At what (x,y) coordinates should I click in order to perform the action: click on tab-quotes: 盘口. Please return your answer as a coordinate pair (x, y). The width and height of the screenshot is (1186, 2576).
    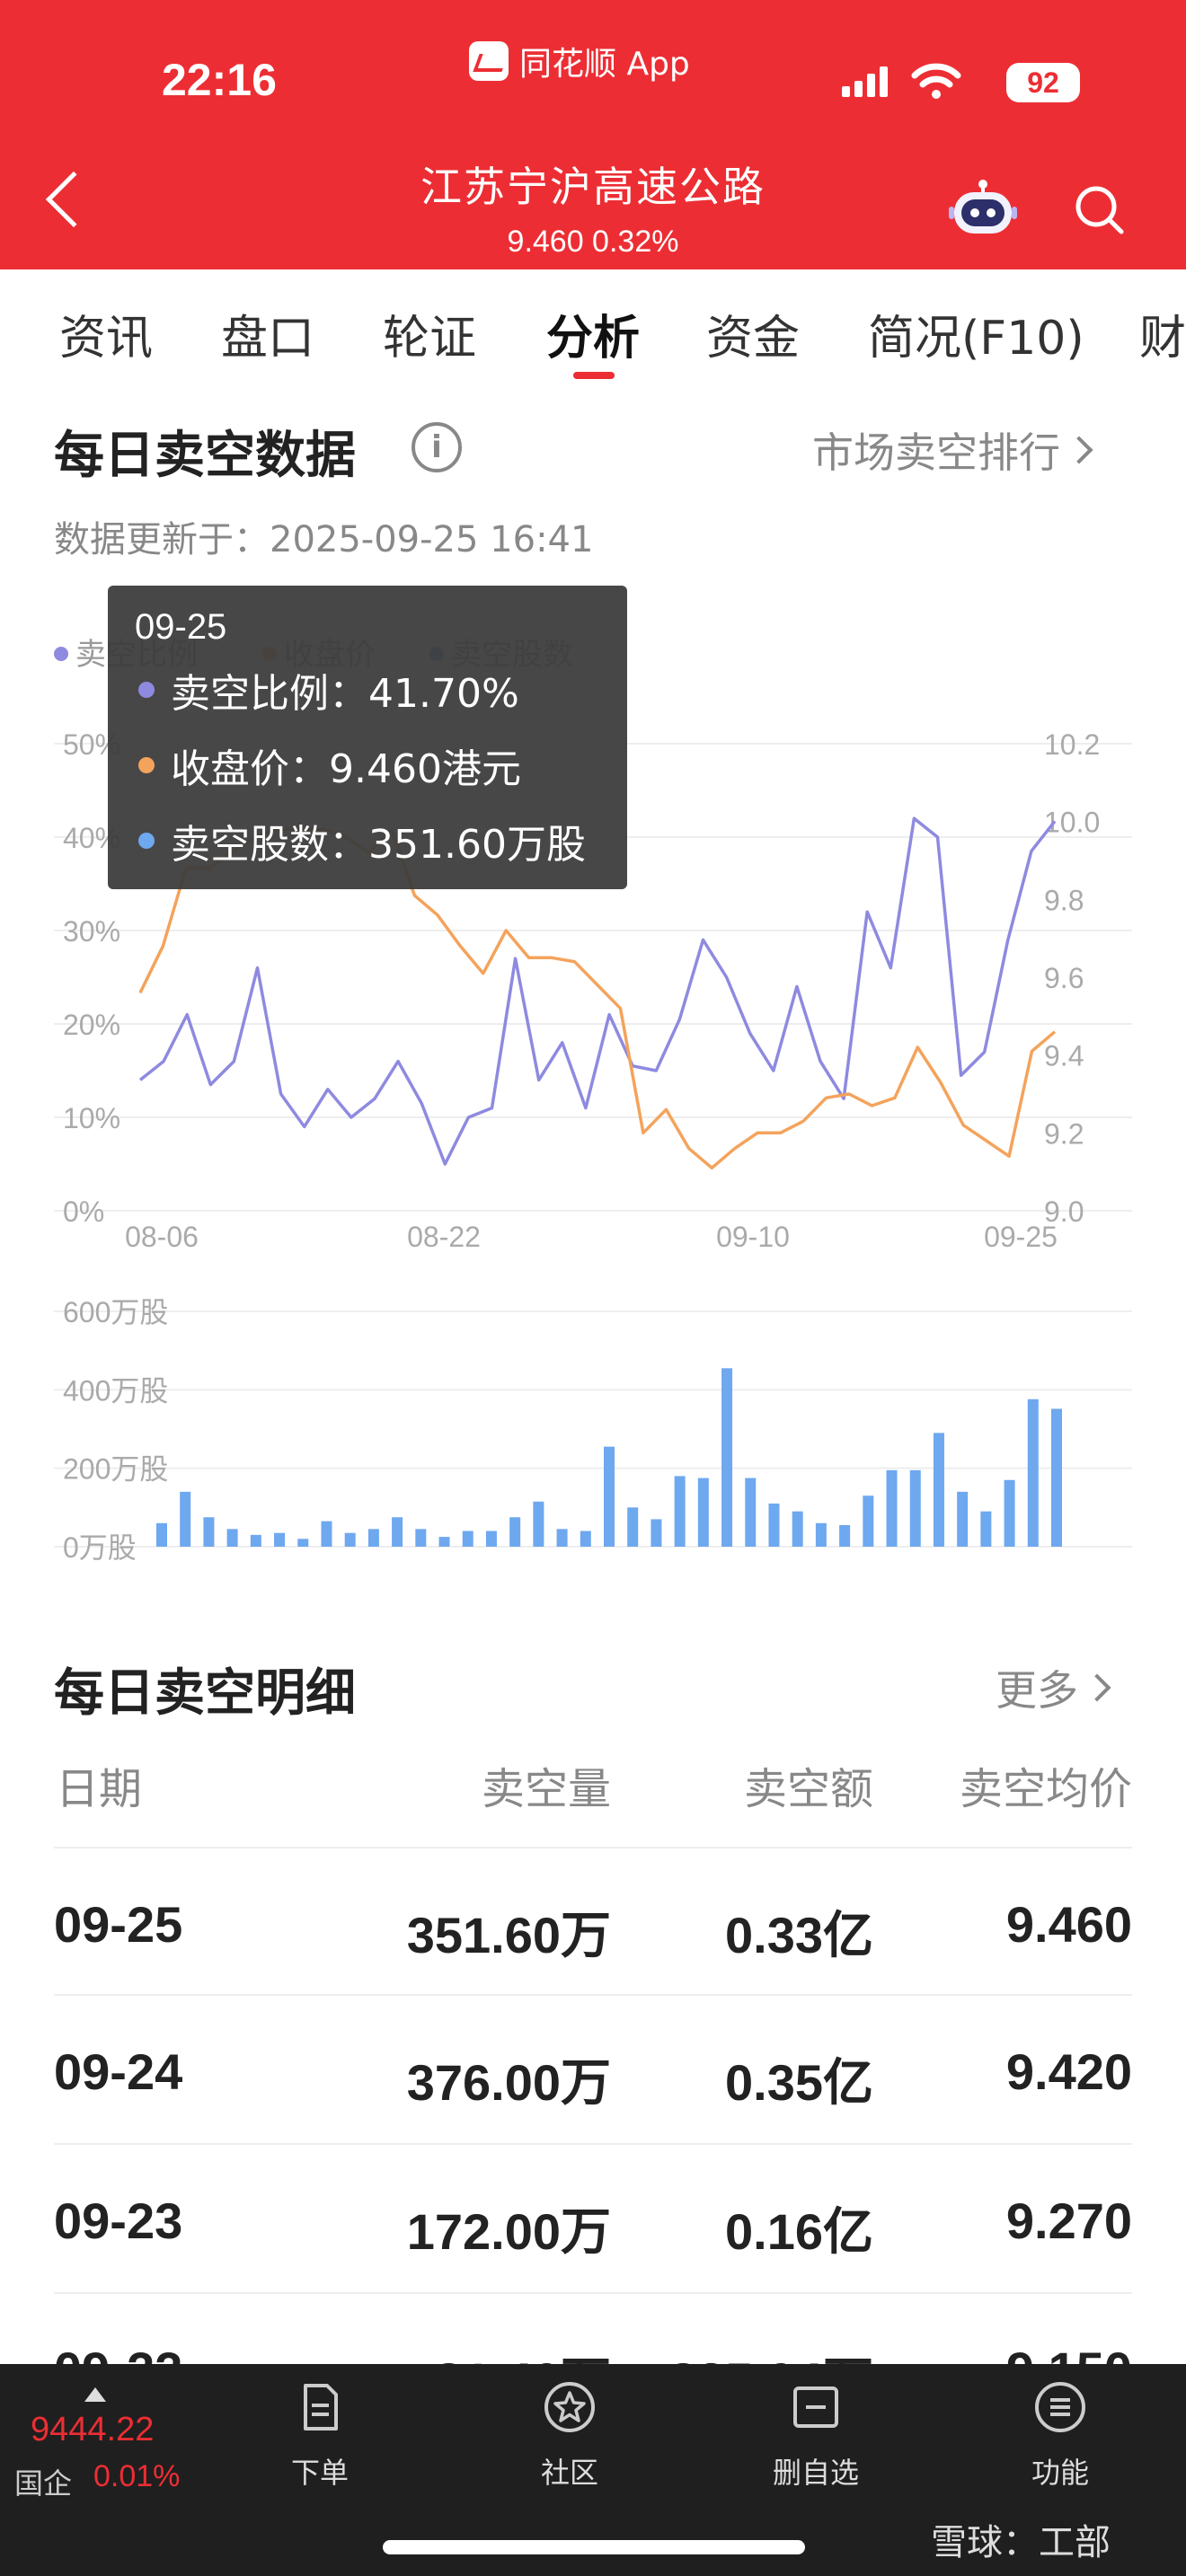
    Looking at the image, I should click on (268, 339).